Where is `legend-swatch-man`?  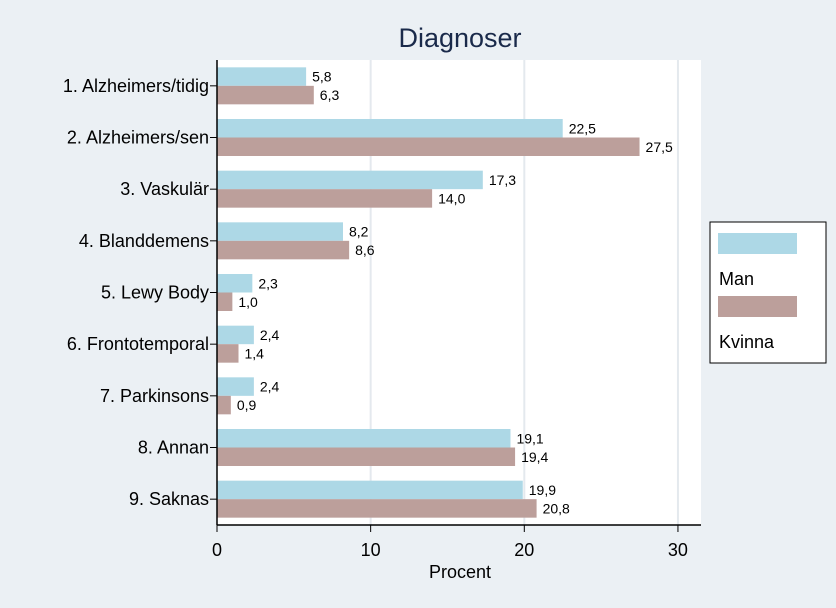 legend-swatch-man is located at coordinates (757, 243).